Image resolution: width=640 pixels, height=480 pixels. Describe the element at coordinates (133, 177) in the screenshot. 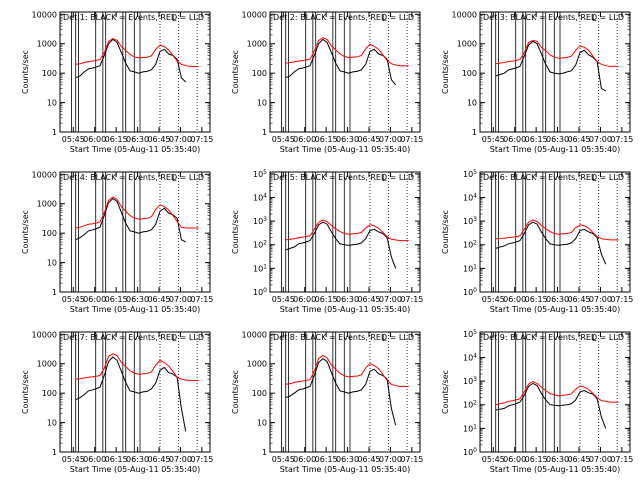

I see `chart-title: Det 4: BLACK = Events, RED = LLD` at that location.